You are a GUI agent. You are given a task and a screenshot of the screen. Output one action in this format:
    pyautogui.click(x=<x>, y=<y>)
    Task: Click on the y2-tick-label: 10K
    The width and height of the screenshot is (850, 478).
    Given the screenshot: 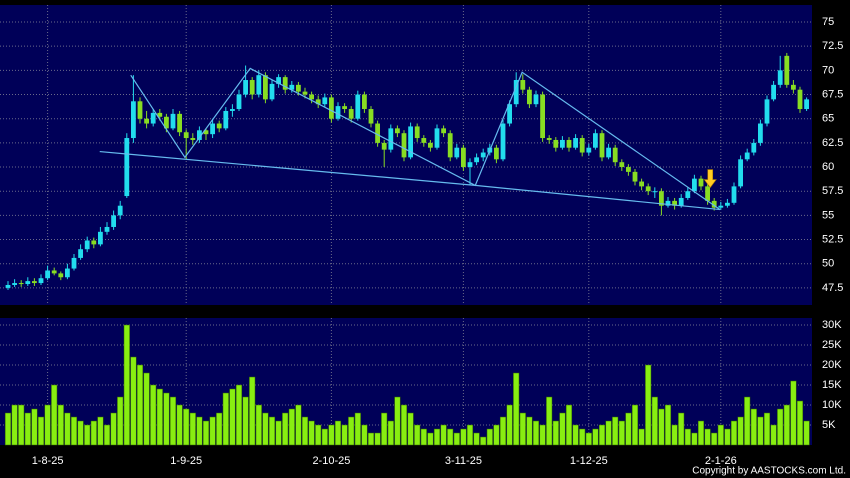 What is the action you would take?
    pyautogui.click(x=832, y=405)
    